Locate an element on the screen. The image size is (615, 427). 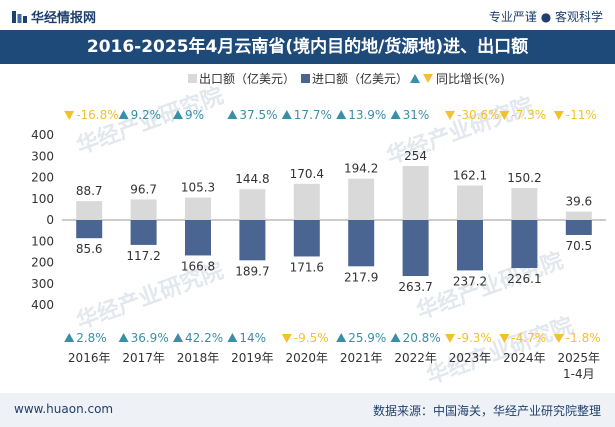
import-growth-label: 36.9% is located at coordinates (150, 338).